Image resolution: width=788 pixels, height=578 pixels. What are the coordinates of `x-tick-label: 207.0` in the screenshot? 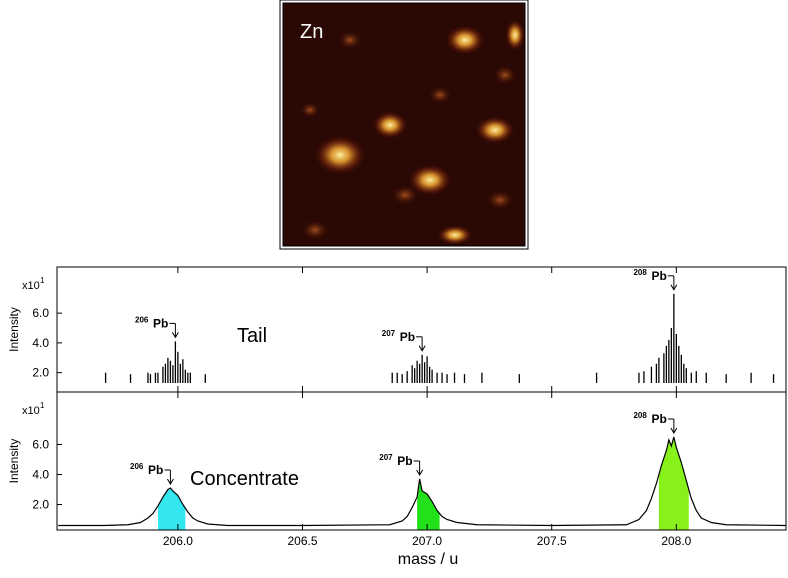 It's located at (427, 541).